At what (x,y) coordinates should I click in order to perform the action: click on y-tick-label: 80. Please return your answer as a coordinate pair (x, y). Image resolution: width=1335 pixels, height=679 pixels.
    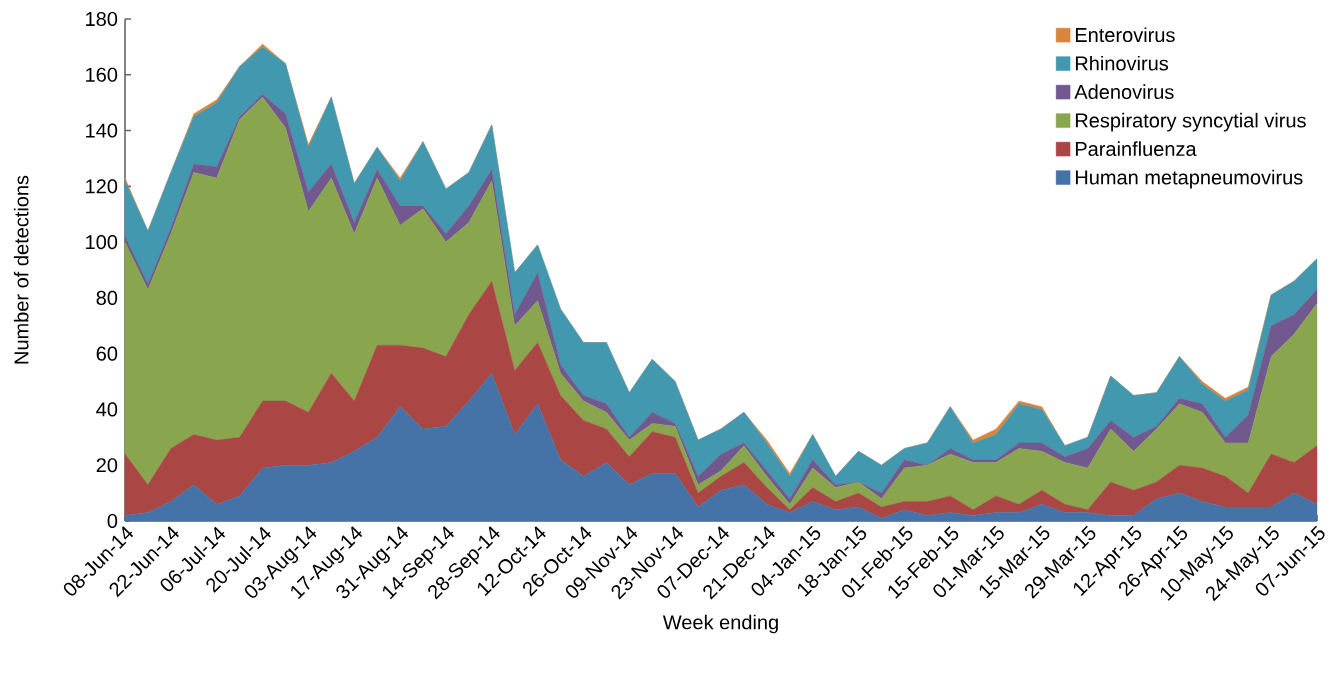
    Looking at the image, I should click on (107, 297).